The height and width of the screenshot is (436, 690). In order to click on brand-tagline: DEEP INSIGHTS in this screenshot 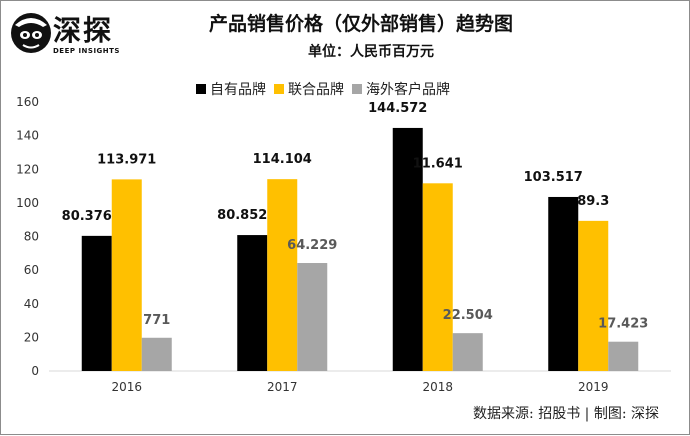, I will do `click(86, 51)`.